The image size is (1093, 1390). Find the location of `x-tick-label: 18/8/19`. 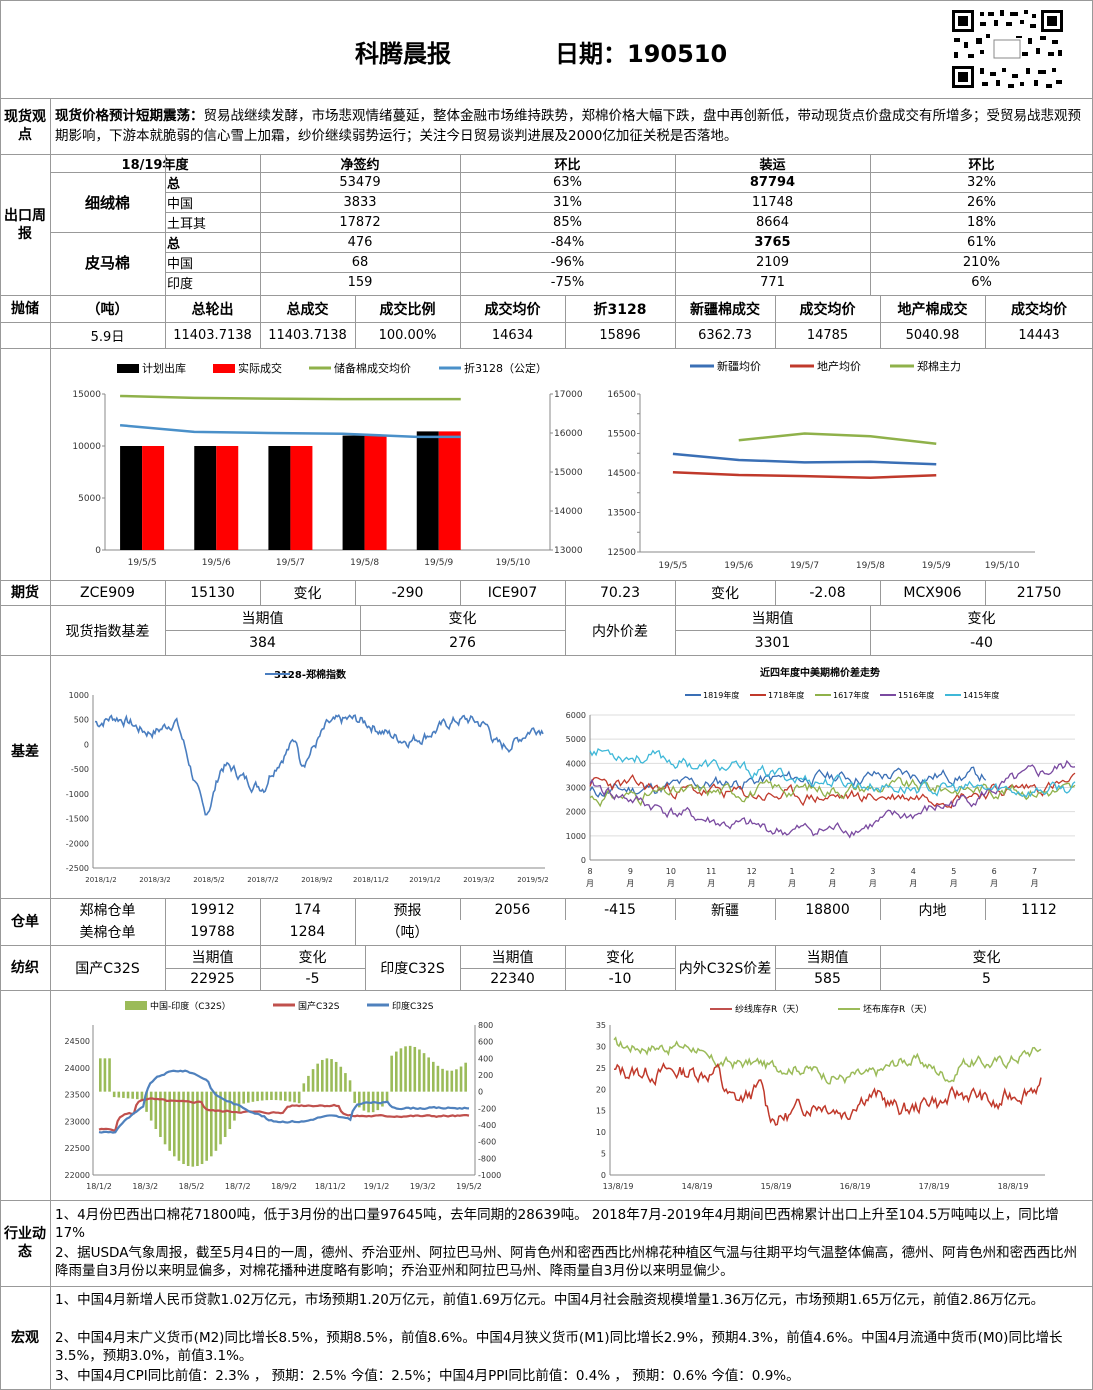

x-tick-label: 18/8/19 is located at coordinates (1013, 1186).